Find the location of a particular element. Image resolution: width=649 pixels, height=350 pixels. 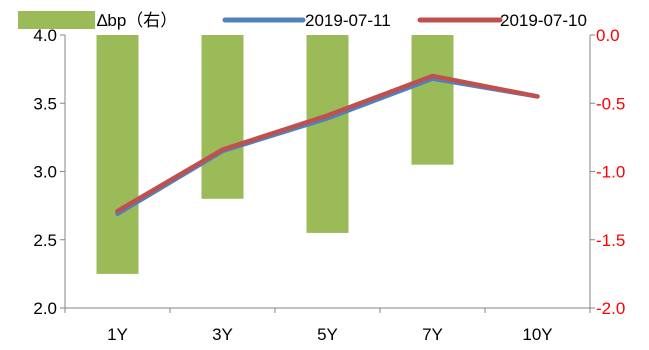

legend: ∆bp（右） 2019-07-11 2019-07-10 is located at coordinates (302, 20).